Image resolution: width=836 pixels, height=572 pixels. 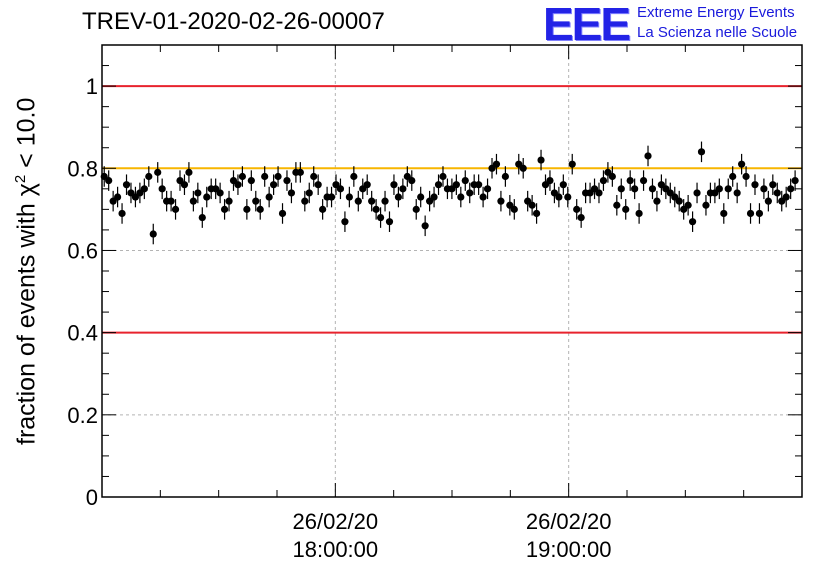 I want to click on x-tick-label-date: 26/02/20, so click(x=336, y=521).